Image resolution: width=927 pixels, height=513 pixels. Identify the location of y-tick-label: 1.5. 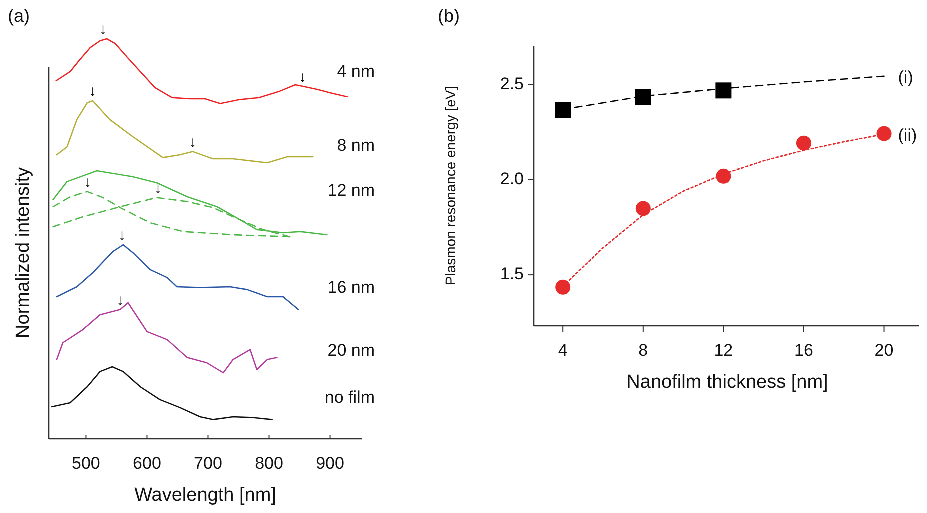
(512, 274).